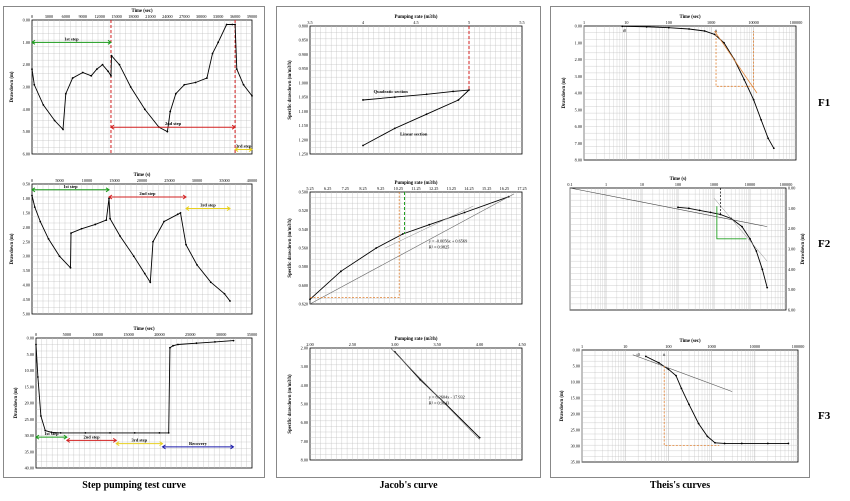 This screenshot has height=501, width=850. What do you see at coordinates (221, 334) in the screenshot?
I see `x-tick-label: 30000` at bounding box center [221, 334].